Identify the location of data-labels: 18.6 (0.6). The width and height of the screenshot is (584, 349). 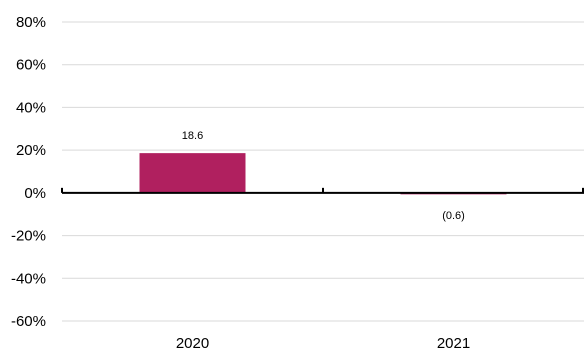
(323, 176).